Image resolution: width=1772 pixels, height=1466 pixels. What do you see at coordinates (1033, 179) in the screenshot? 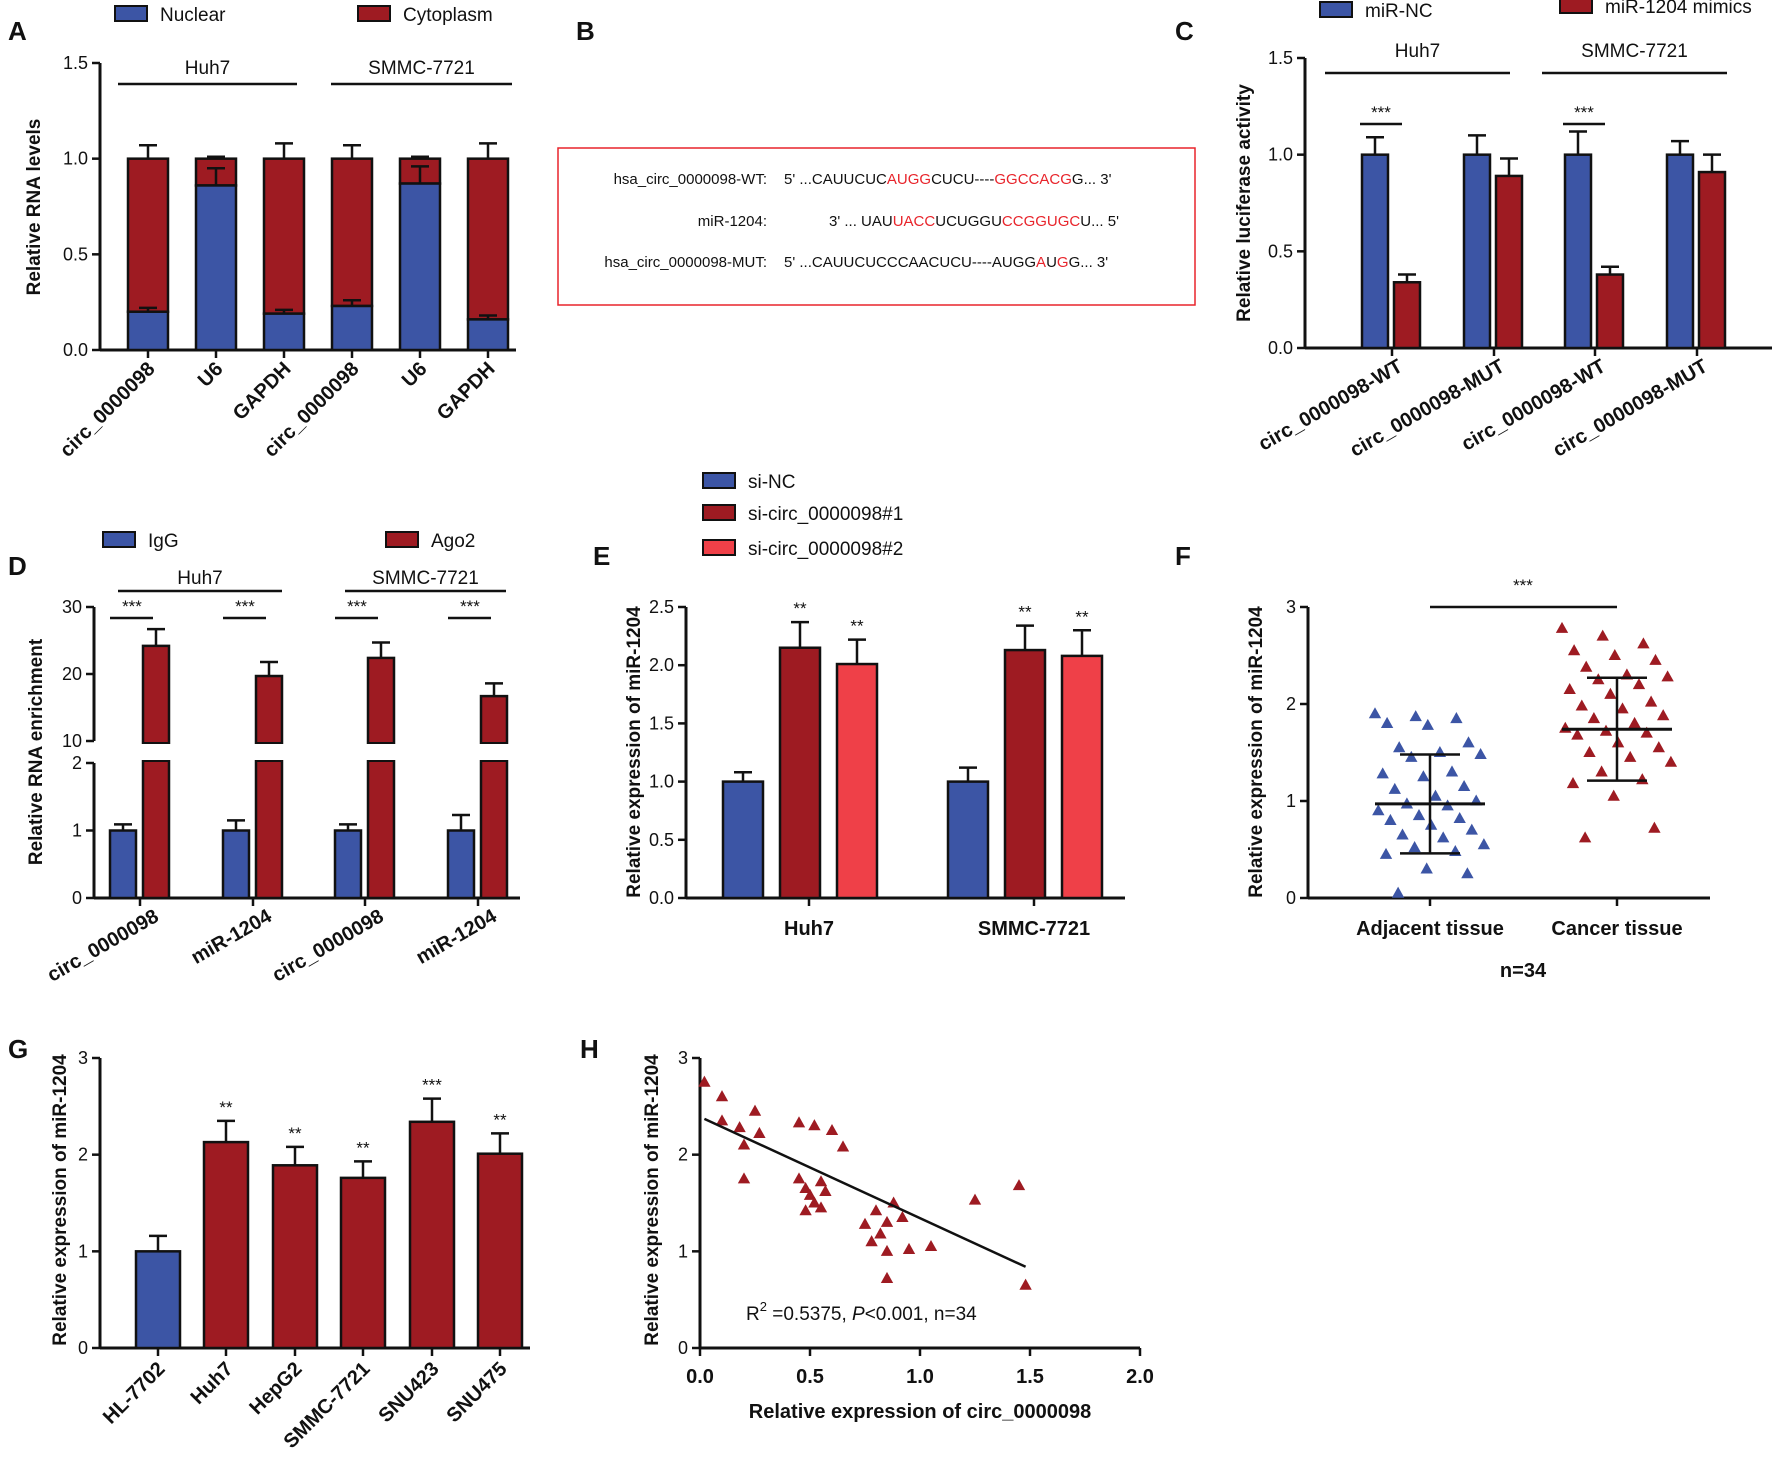
I see `binding-site: GGCCACG` at bounding box center [1033, 179].